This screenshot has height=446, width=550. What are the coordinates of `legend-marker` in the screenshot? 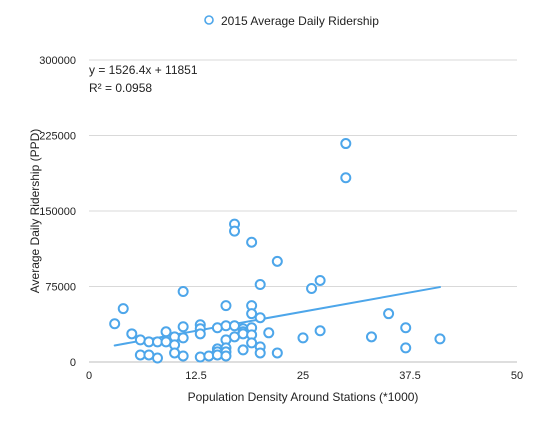 It's located at (209, 20).